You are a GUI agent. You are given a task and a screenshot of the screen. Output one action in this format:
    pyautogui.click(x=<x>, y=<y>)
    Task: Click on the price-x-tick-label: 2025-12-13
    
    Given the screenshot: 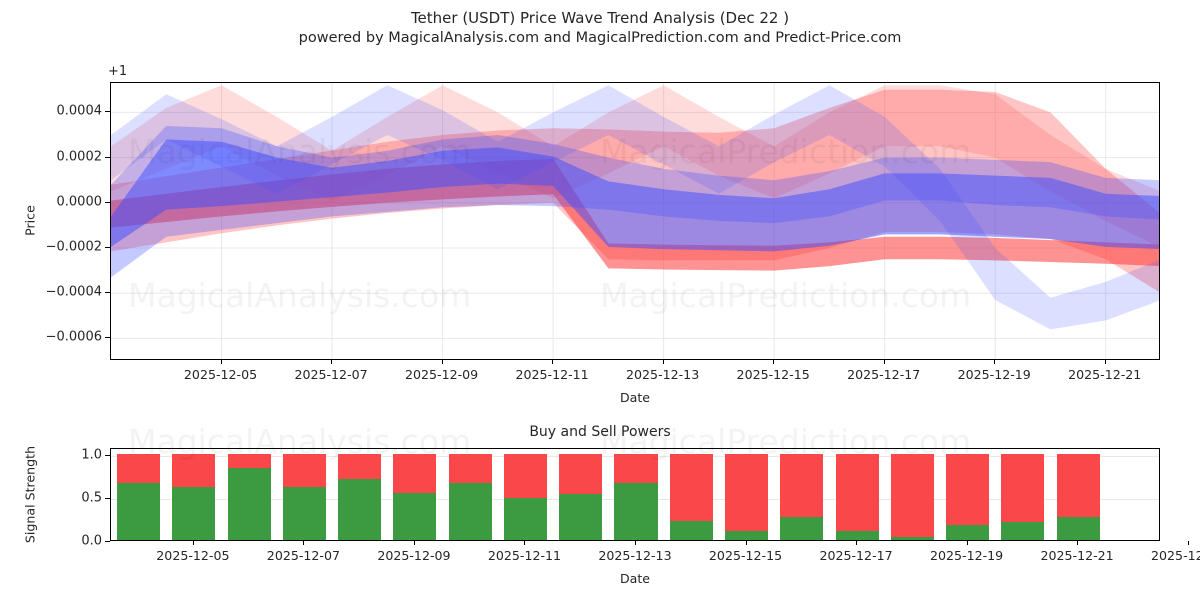 What is the action you would take?
    pyautogui.click(x=663, y=374)
    